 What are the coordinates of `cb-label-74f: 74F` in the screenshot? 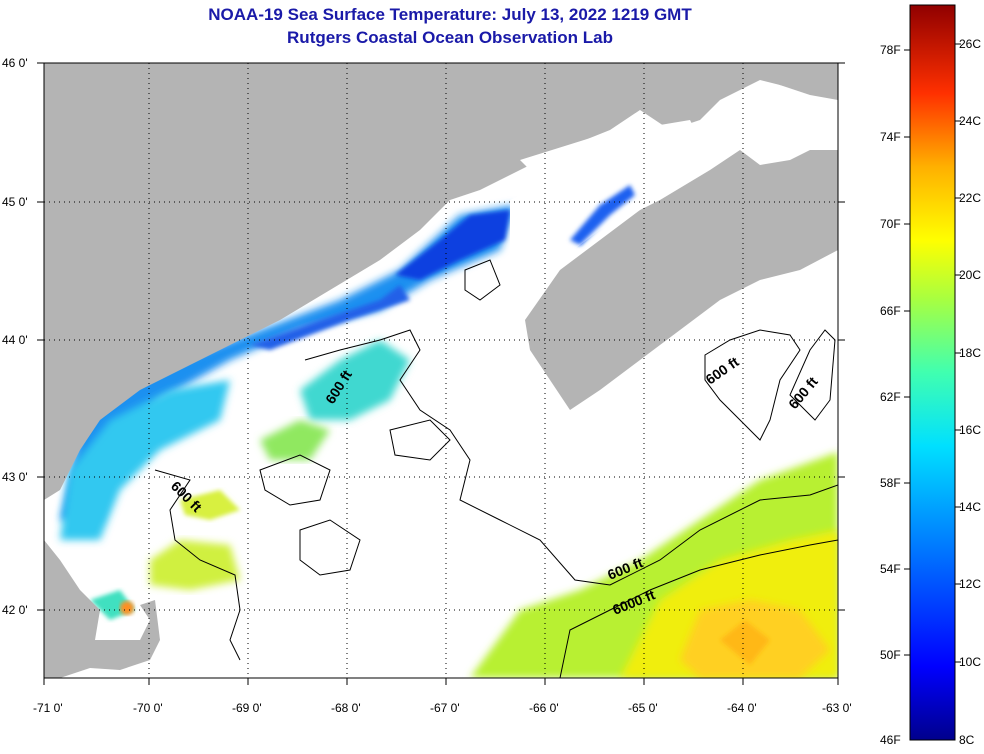 It's located at (890, 137).